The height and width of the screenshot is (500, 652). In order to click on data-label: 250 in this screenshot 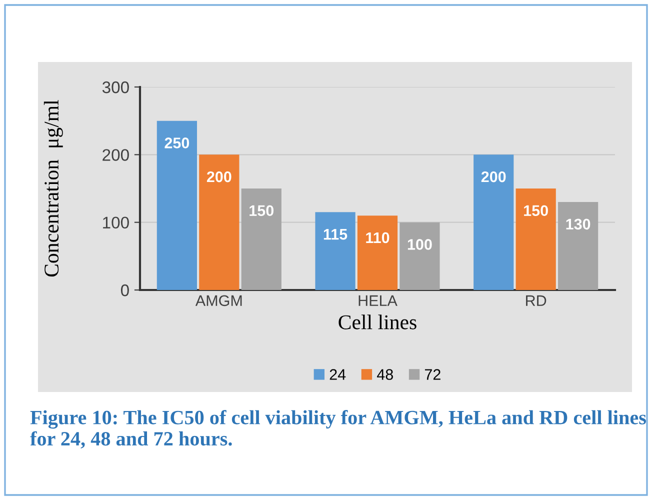, I will do `click(177, 143)`.